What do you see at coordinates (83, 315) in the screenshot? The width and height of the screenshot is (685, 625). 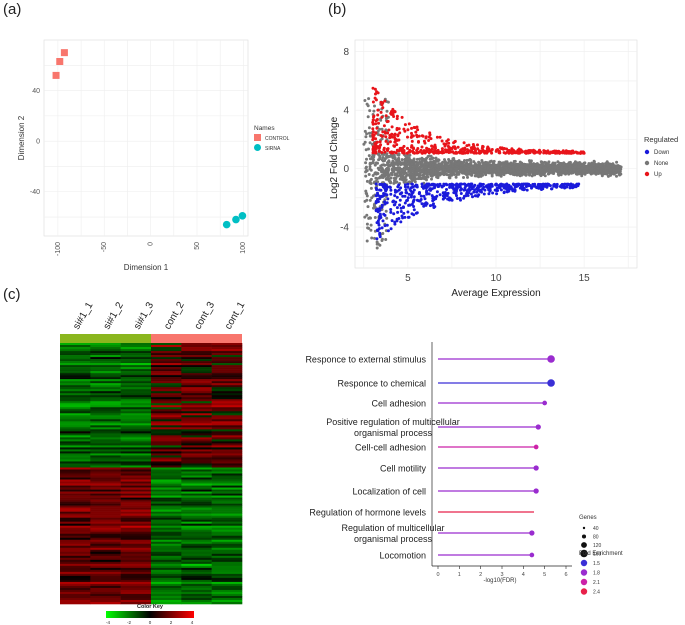 I see `heatmap-column-label: si#1_1` at bounding box center [83, 315].